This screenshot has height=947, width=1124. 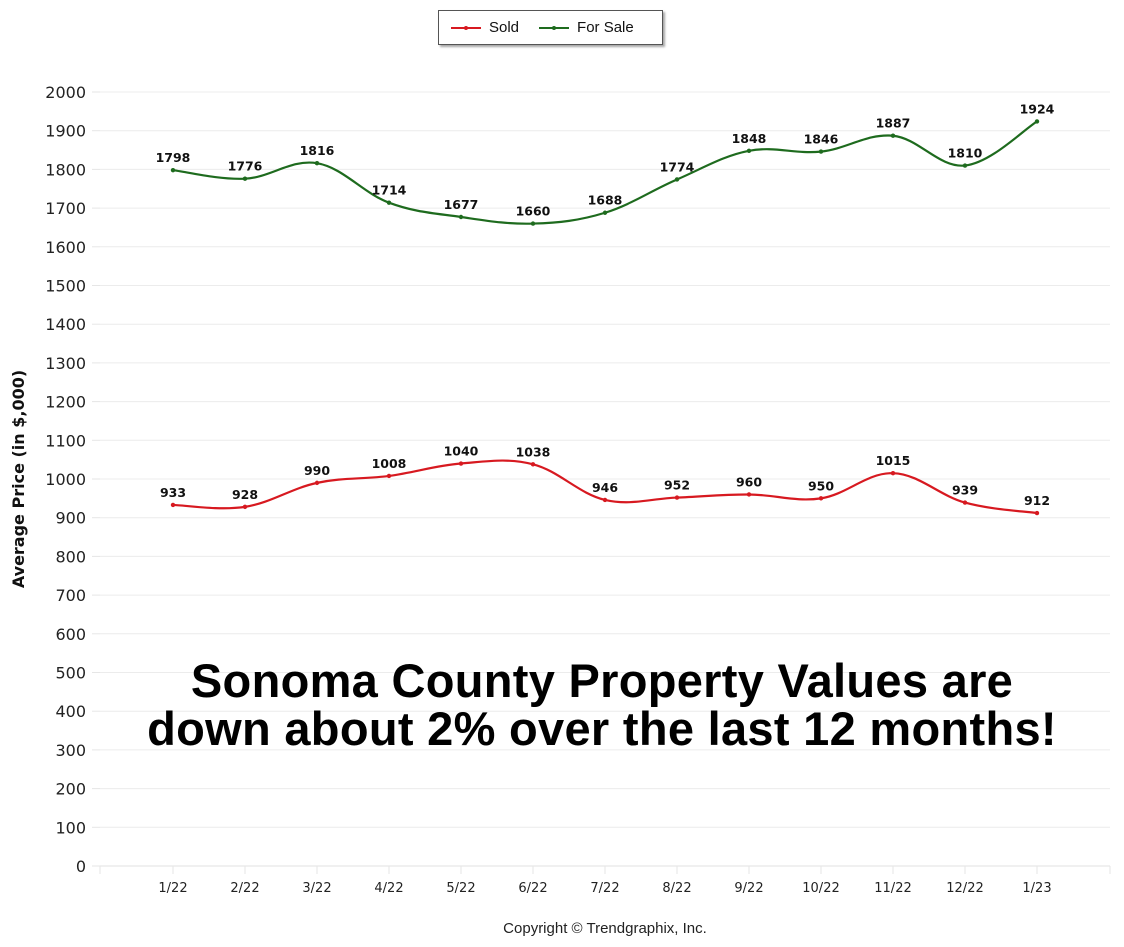 What do you see at coordinates (748, 888) in the screenshot?
I see `x-tick-label: 9/22` at bounding box center [748, 888].